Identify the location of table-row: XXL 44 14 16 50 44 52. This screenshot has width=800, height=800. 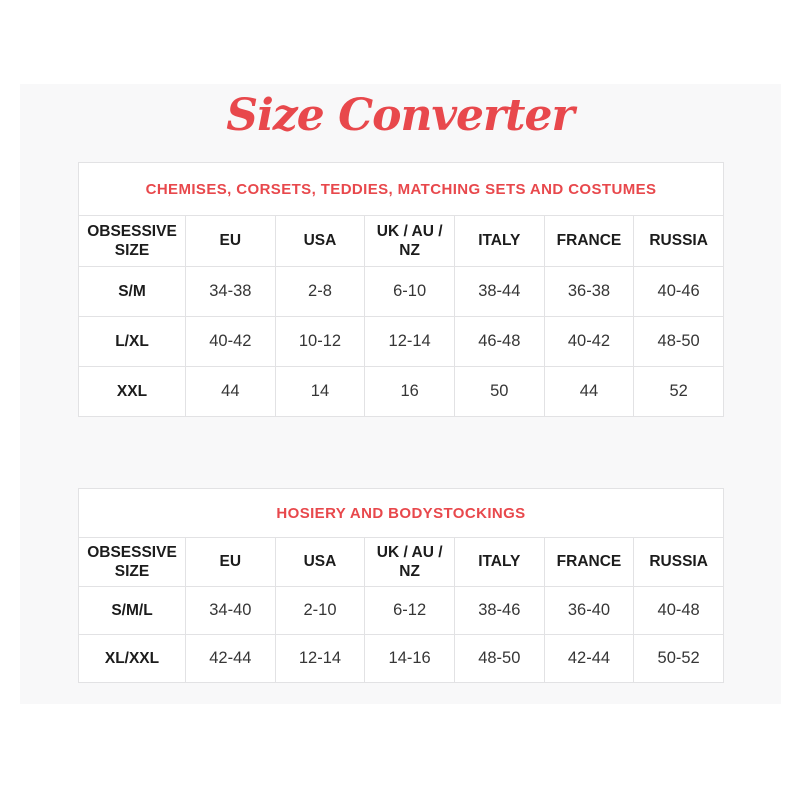
(401, 391).